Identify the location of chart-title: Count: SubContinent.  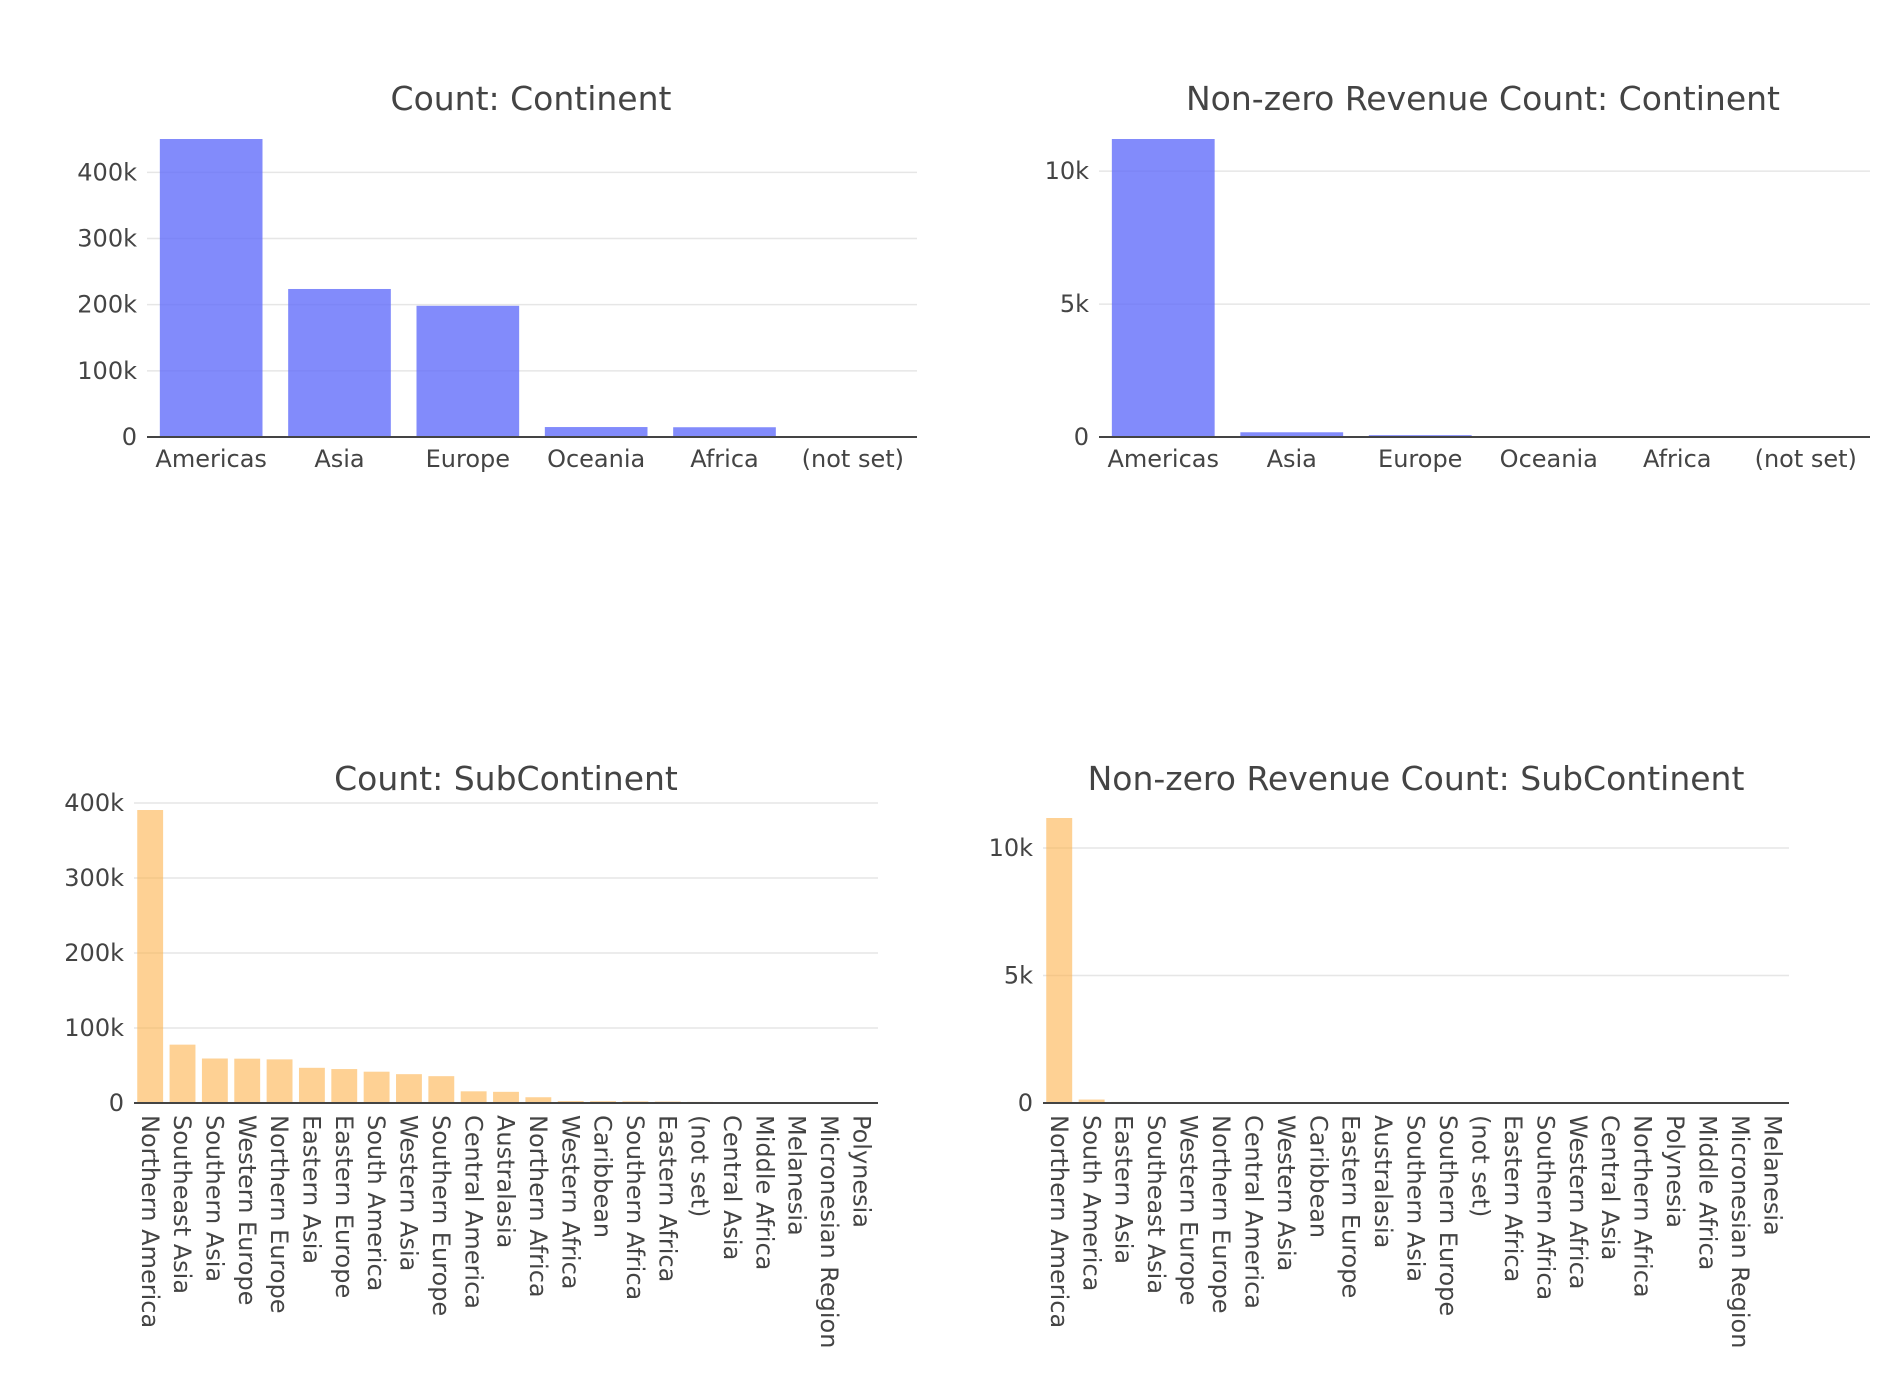
(506, 778).